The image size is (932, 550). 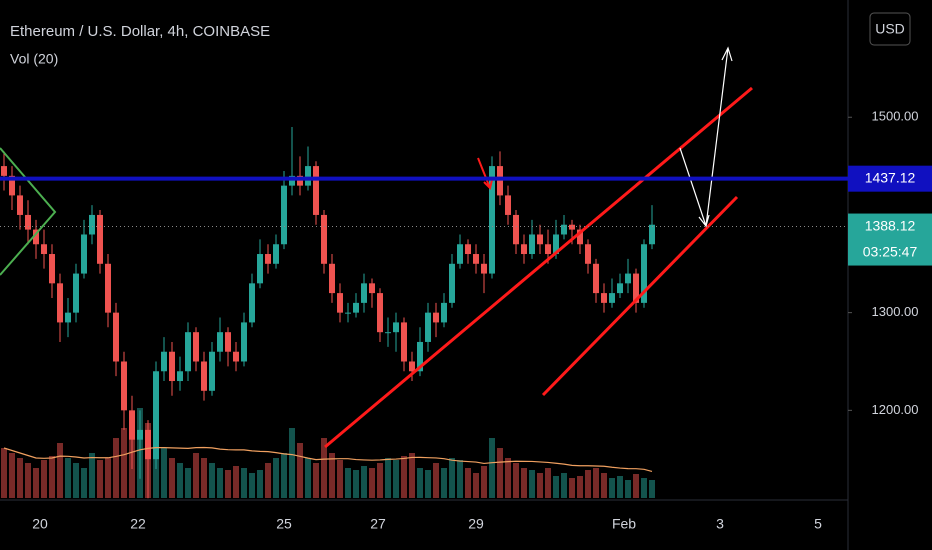 What do you see at coordinates (640, 296) in the screenshot?
I see `trend-line-lower` at bounding box center [640, 296].